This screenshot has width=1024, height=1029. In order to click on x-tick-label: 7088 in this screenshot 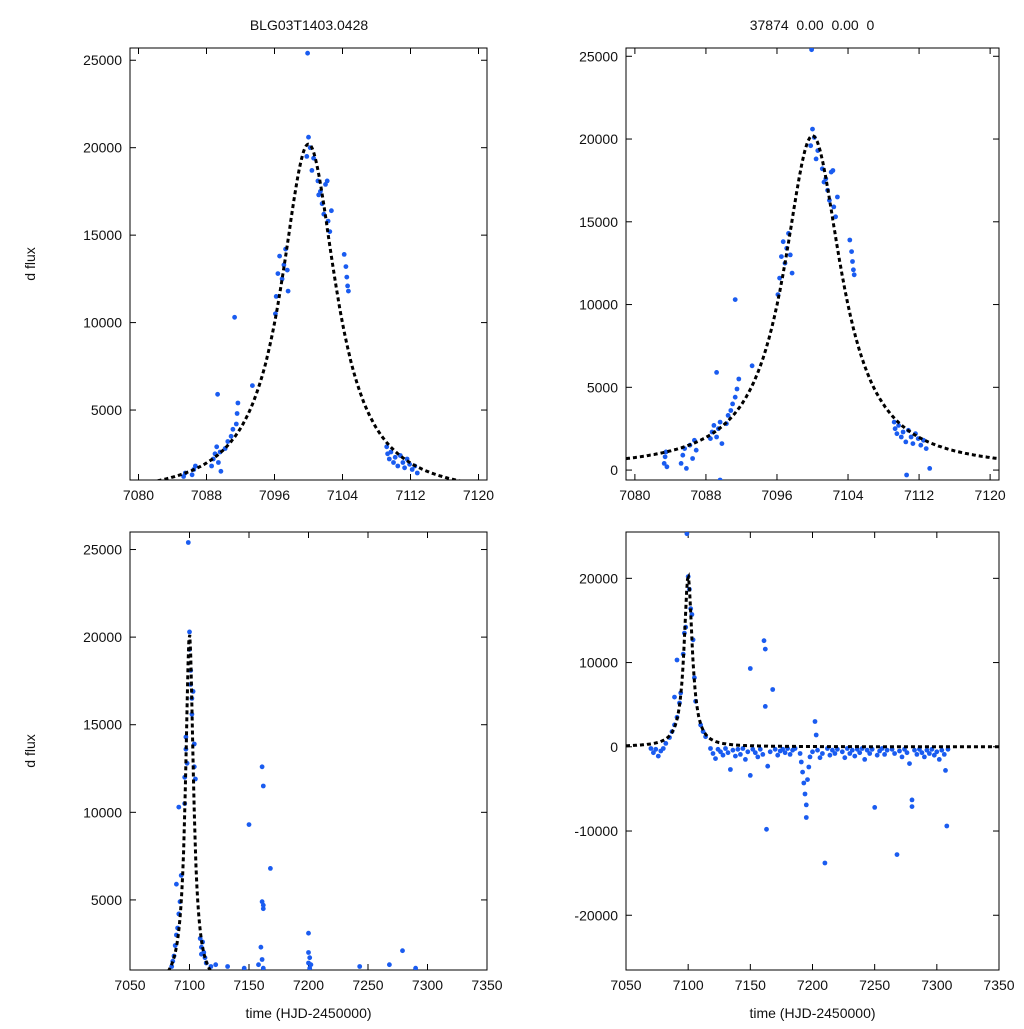, I will do `click(705, 495)`.